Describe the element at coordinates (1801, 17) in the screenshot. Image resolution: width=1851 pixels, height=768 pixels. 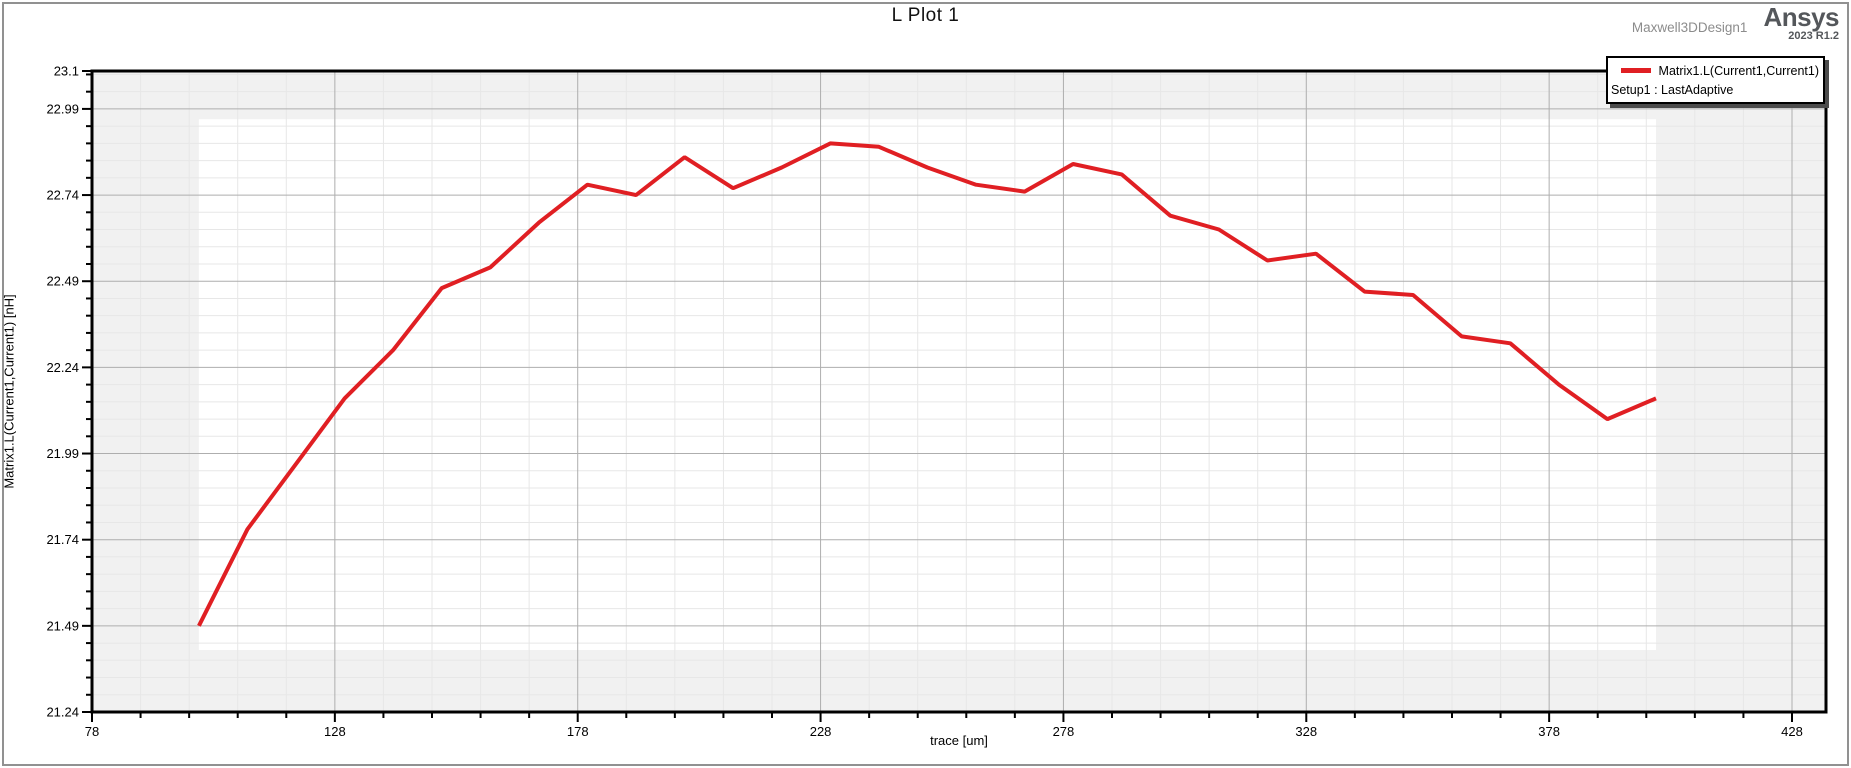
I see `ansys-logo-text: Ansys` at that location.